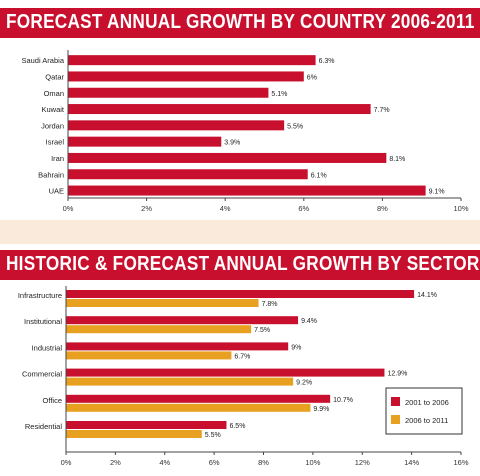  I want to click on separator-band, so click(240, 232).